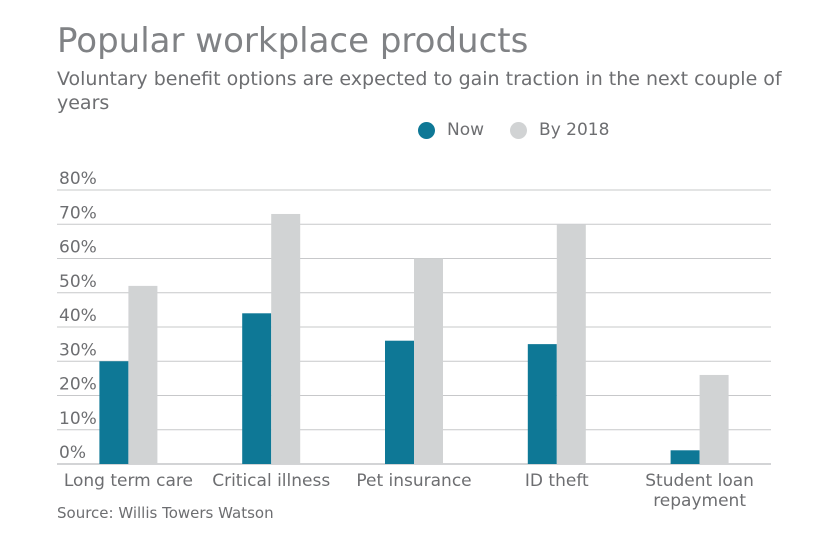  I want to click on x-tick-label: Pet insurance, so click(413, 481).